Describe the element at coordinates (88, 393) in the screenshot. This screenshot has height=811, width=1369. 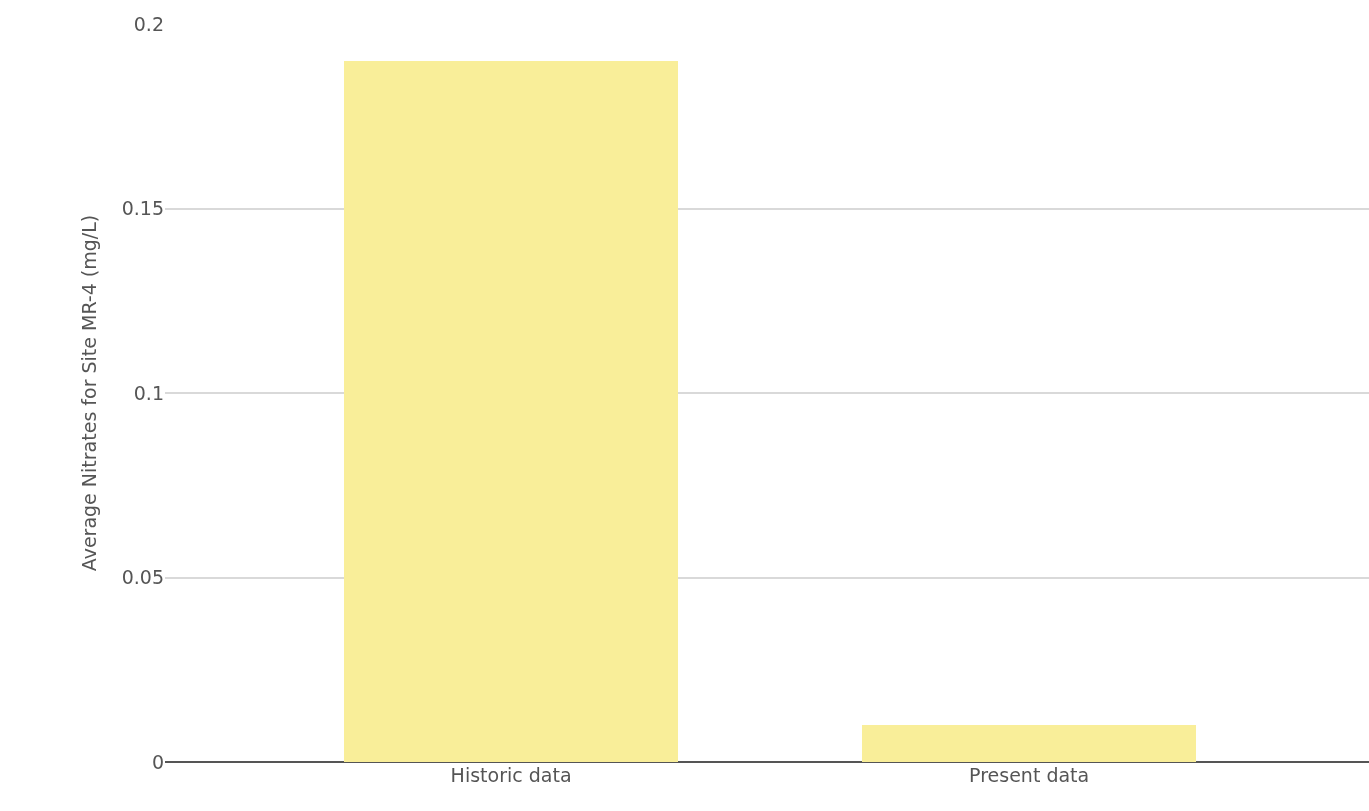
I see `y-axis-title: Average Nitrates for Site MR-4 (mg/L)` at that location.